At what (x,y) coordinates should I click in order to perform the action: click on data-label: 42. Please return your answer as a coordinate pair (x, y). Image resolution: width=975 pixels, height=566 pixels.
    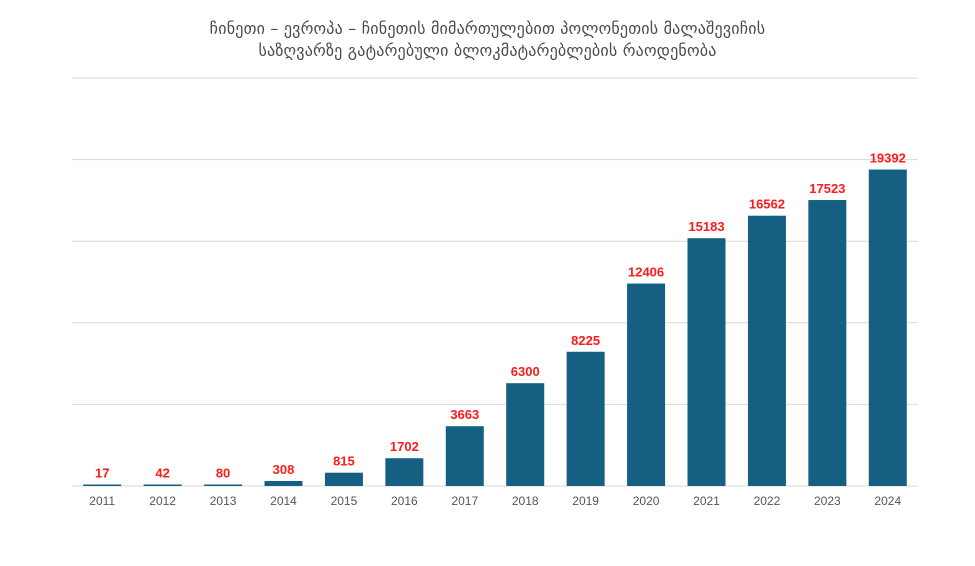
    Looking at the image, I should click on (162, 473).